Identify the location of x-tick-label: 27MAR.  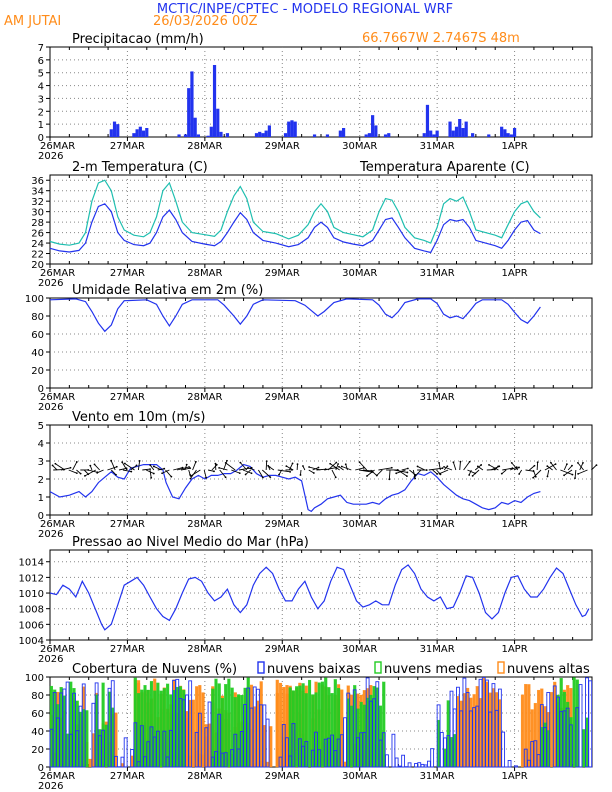
(127, 397).